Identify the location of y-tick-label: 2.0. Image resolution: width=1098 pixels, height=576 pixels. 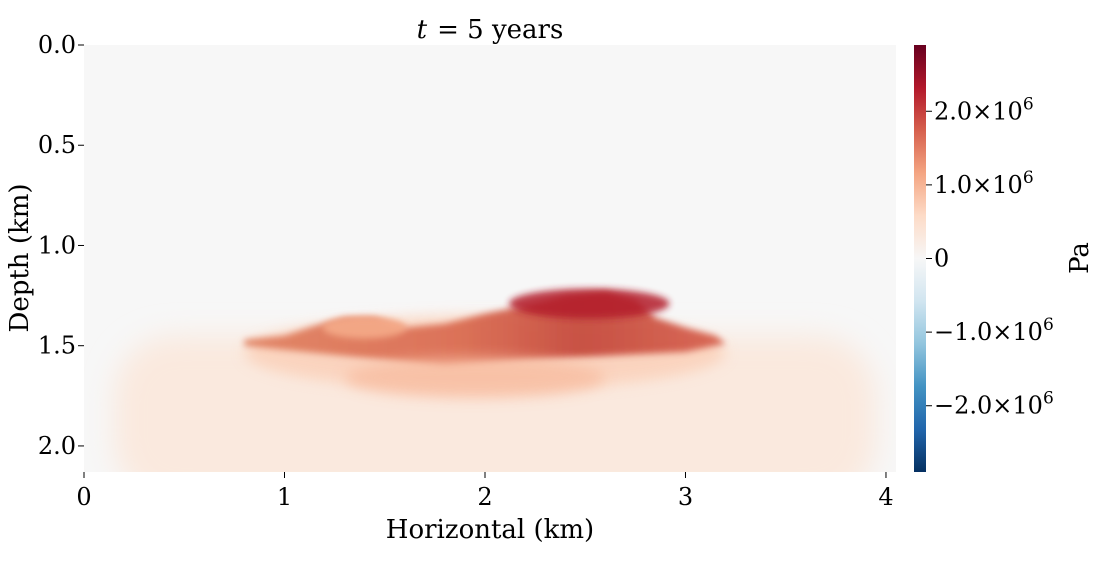
(57, 446).